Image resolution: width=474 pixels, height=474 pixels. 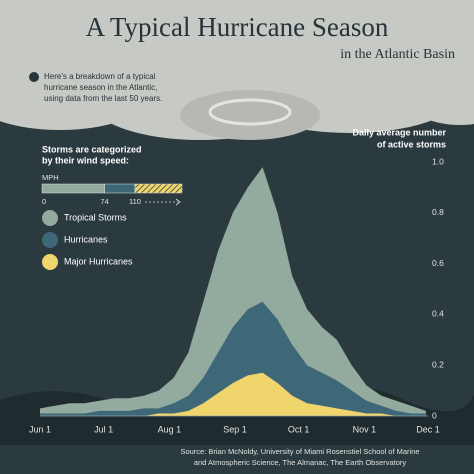 What do you see at coordinates (438, 364) in the screenshot?
I see `y-tick-label: 0.2` at bounding box center [438, 364].